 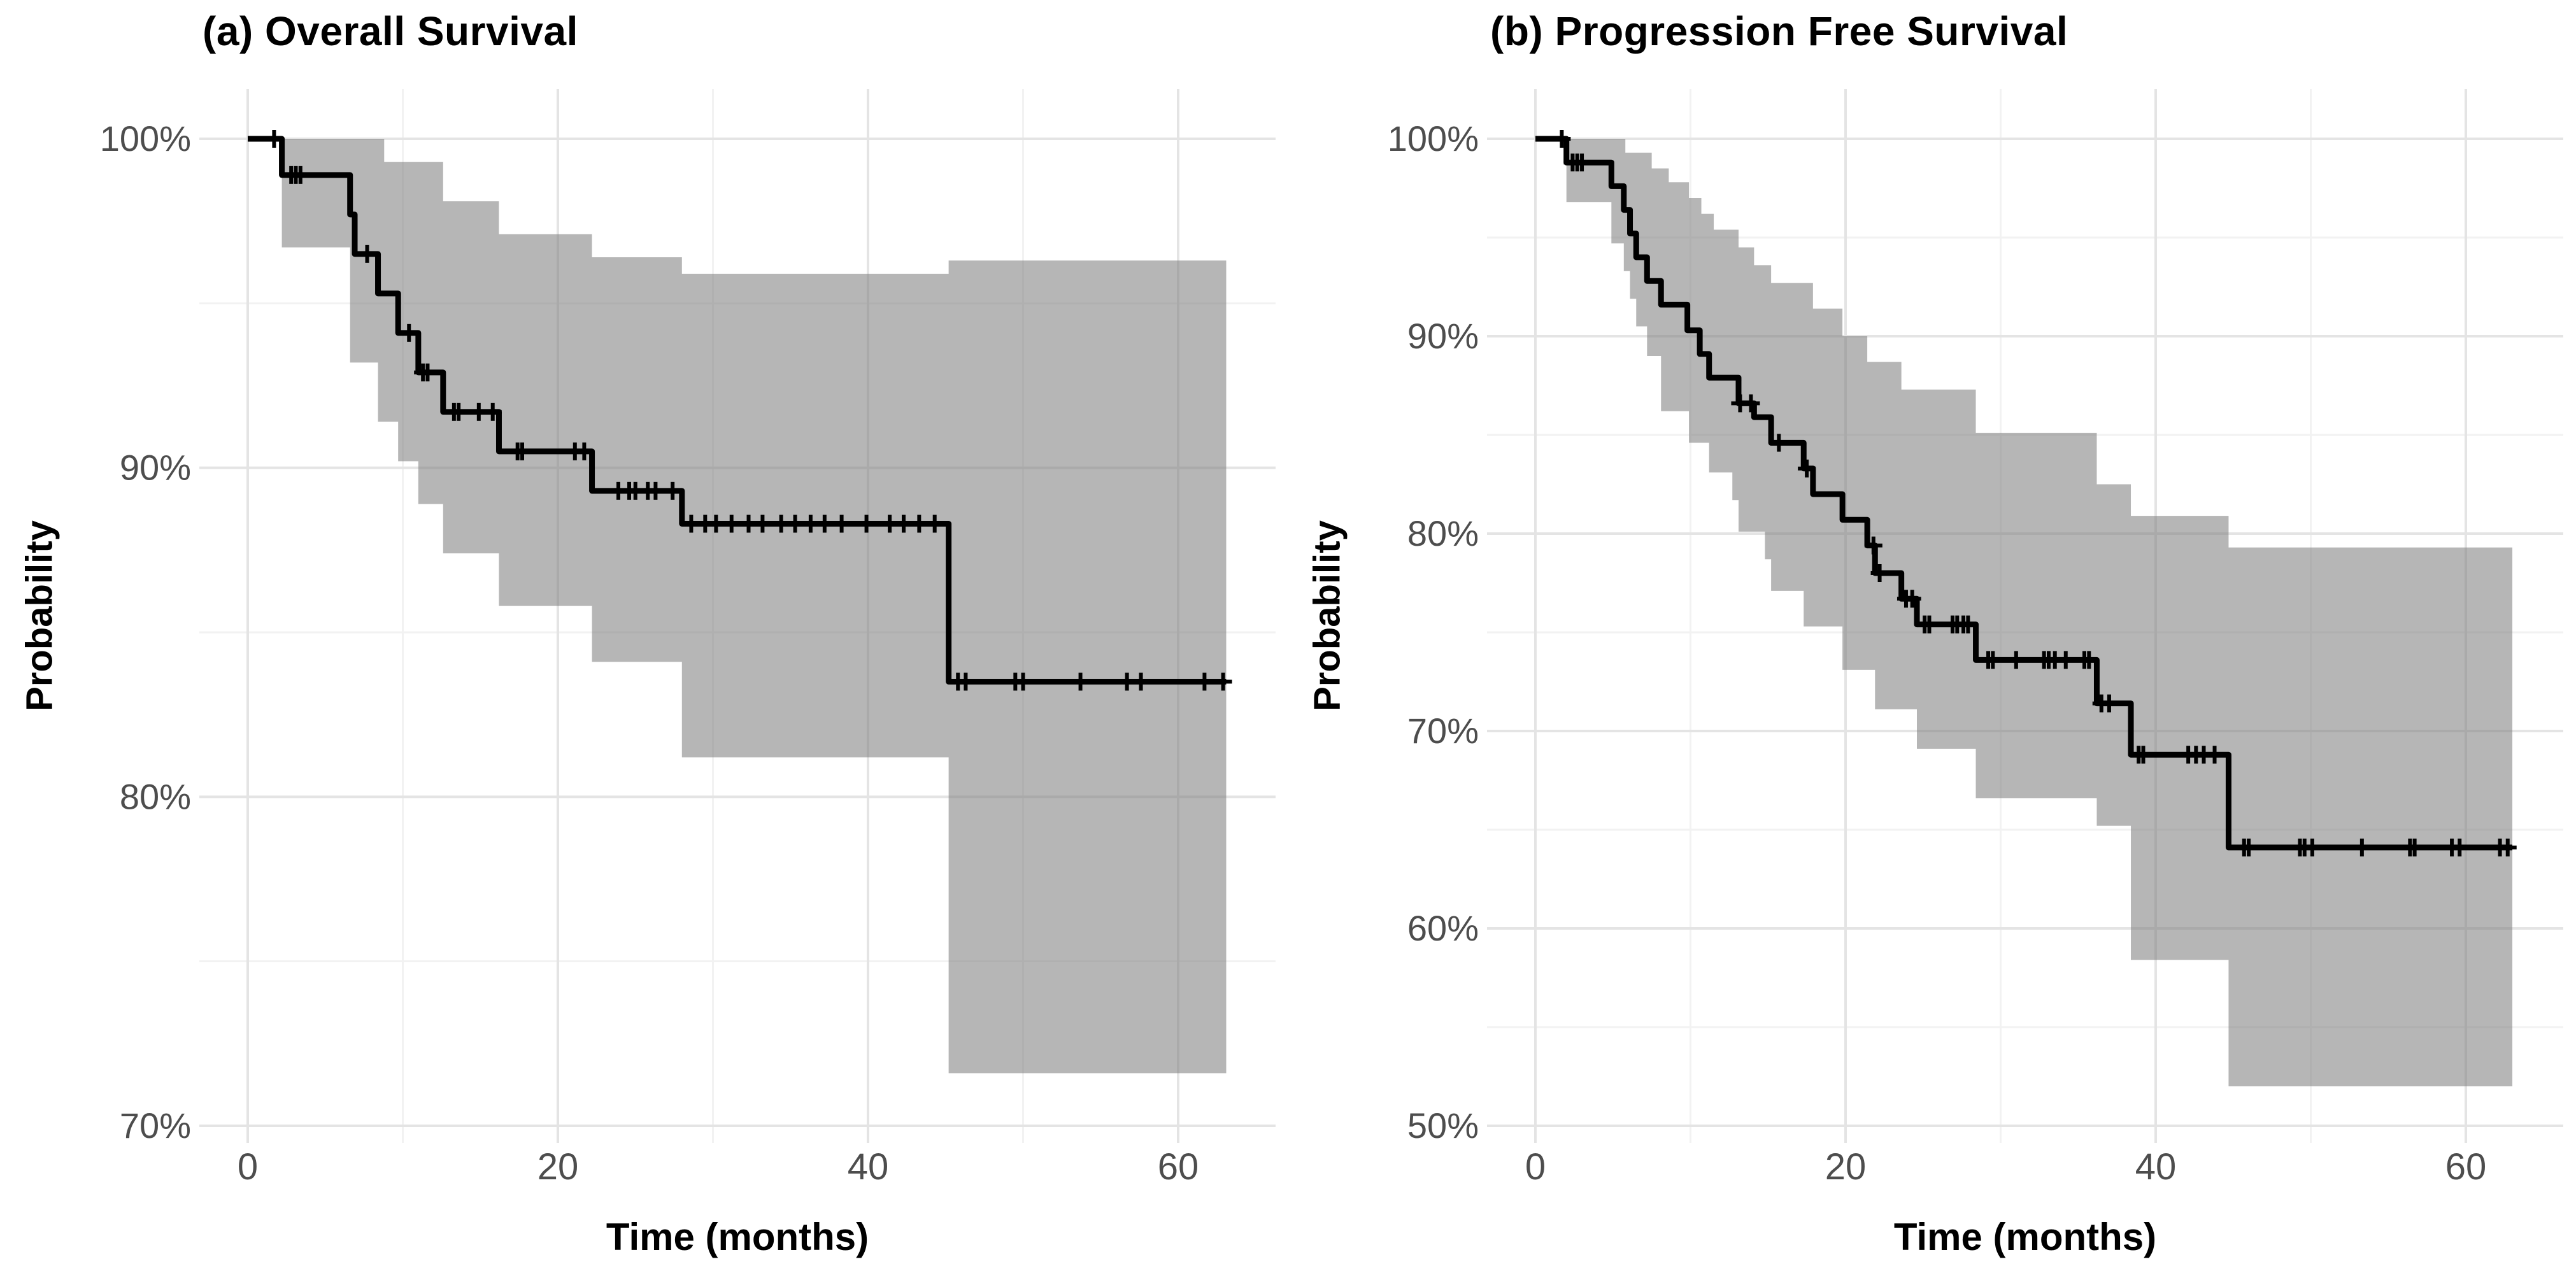 I want to click on panel-b-title: (b) Progression Free Survival, so click(x=1779, y=31).